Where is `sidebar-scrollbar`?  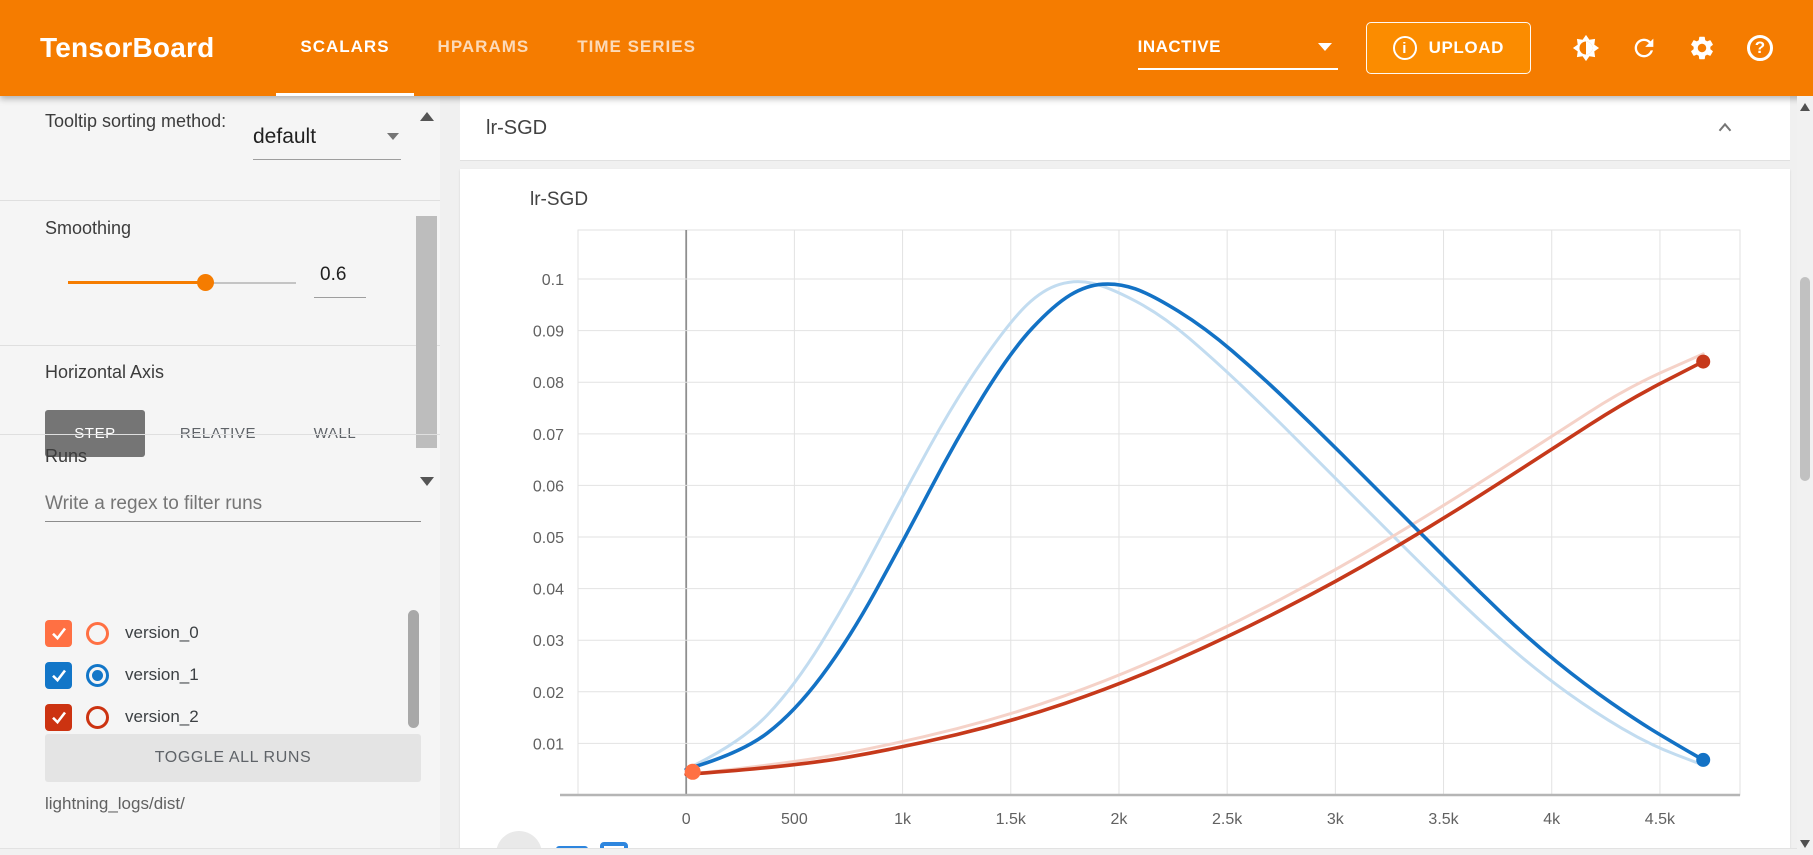 sidebar-scrollbar is located at coordinates (426, 299).